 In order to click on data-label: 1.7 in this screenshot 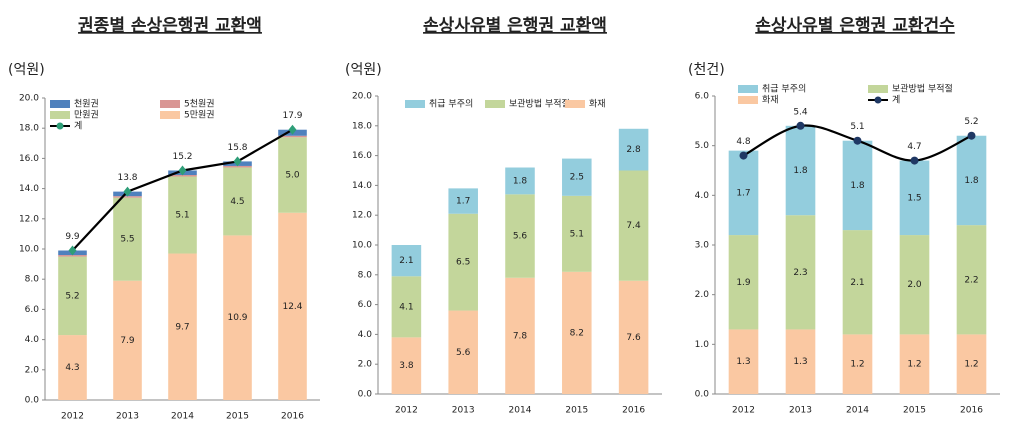, I will do `click(743, 193)`.